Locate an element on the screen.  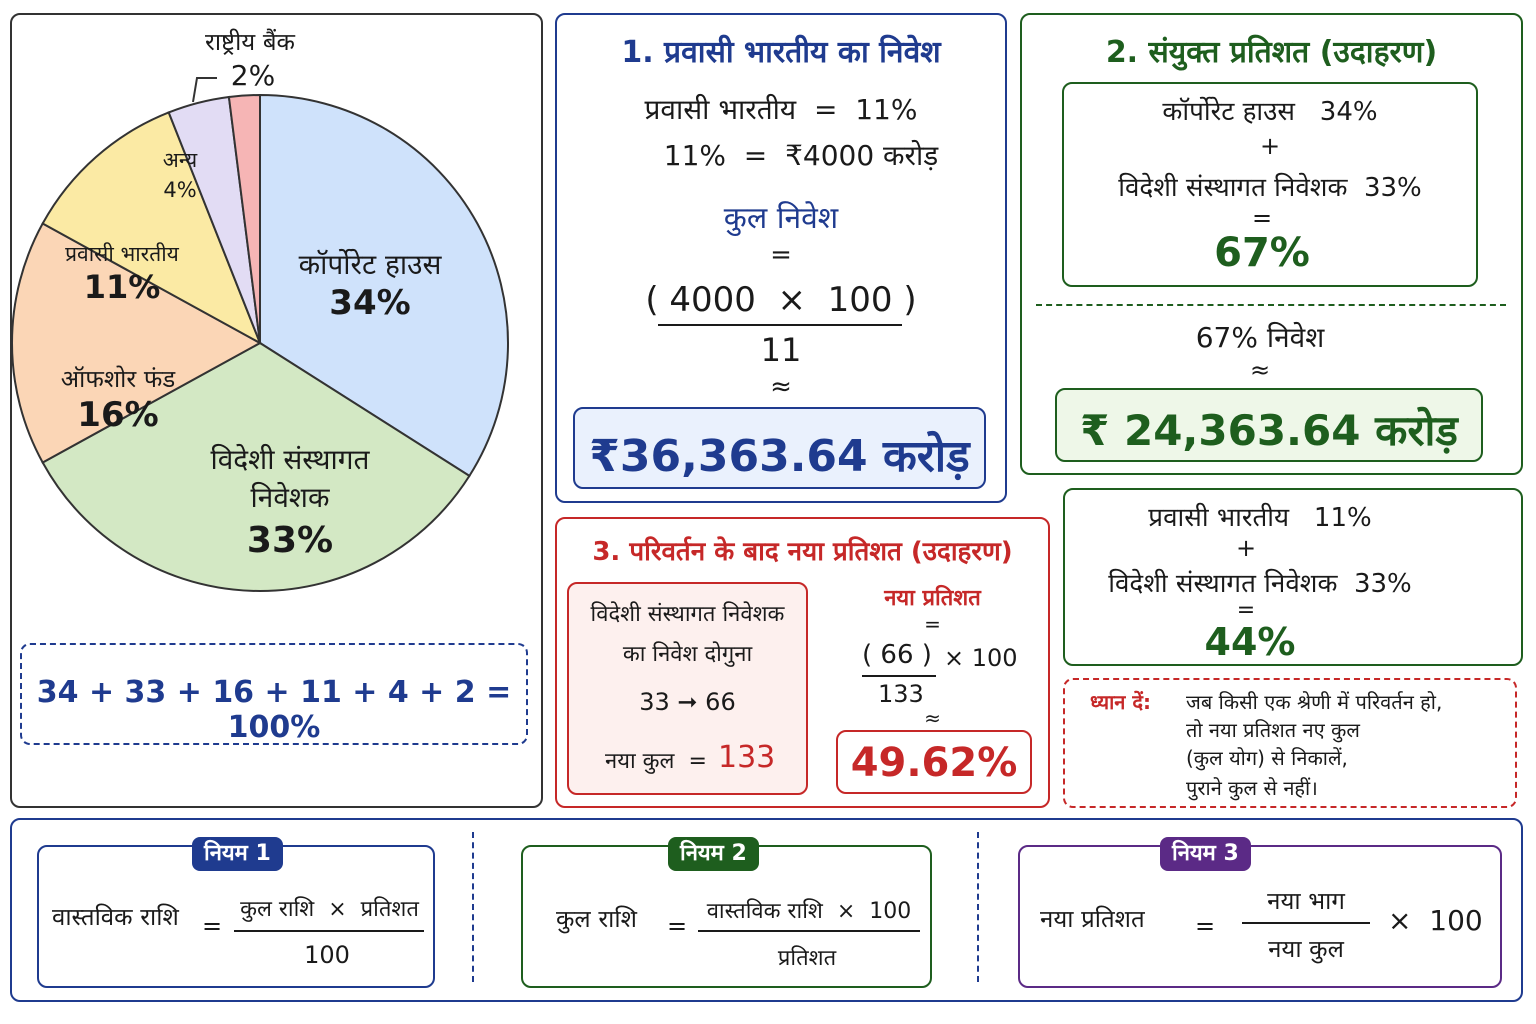
box2-title: 2. संयुक्त प्रतिशत (उदाहरण) is located at coordinates (1271, 52).